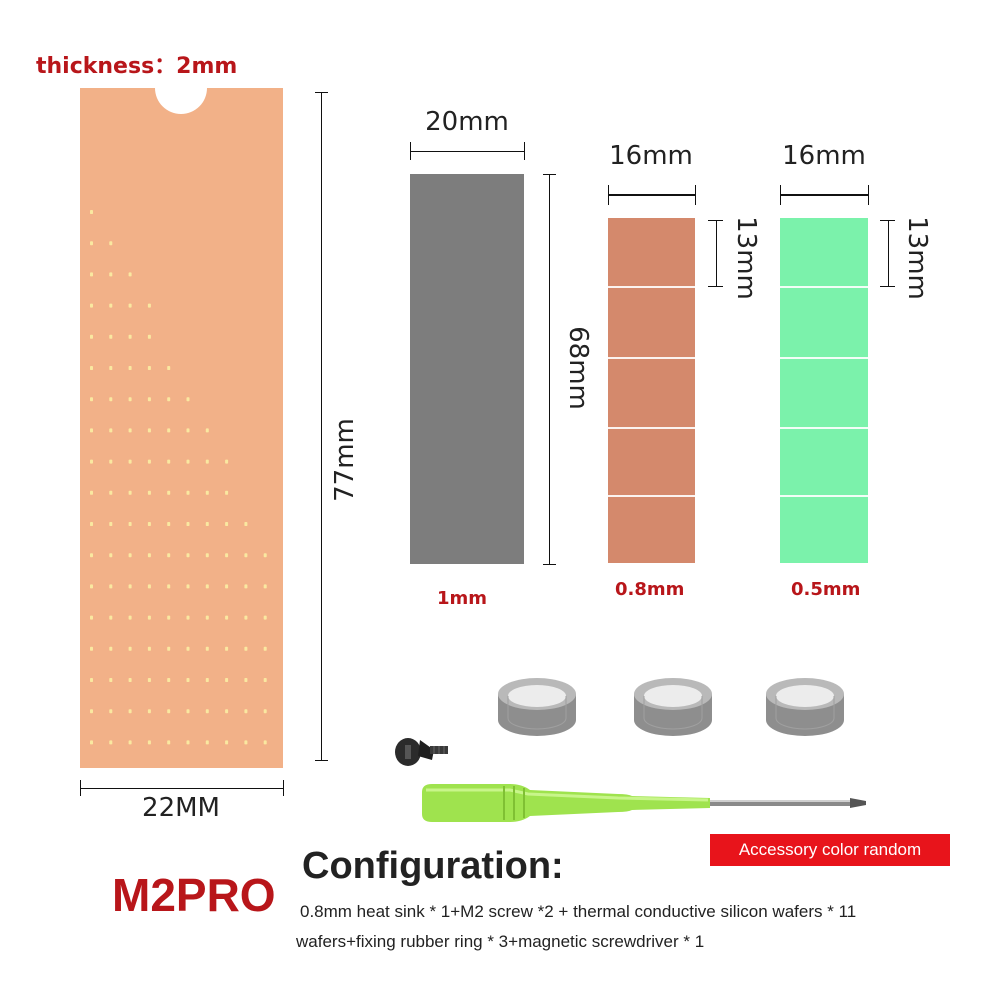  Describe the element at coordinates (467, 369) in the screenshot. I see `gray-thermal-pad` at that location.